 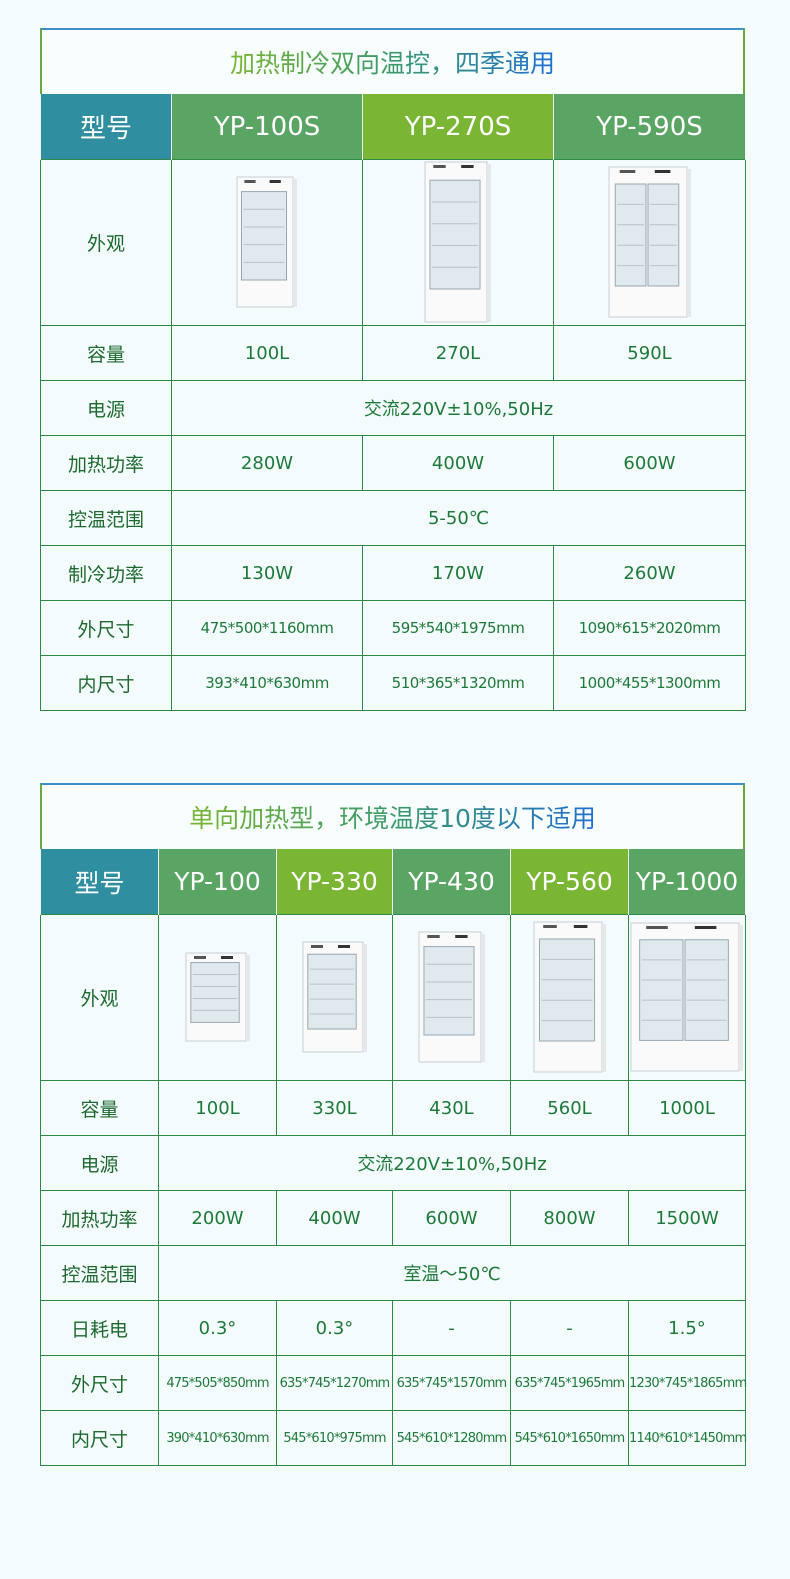 I want to click on value-cell: 635*745*1965mm, so click(x=569, y=1383).